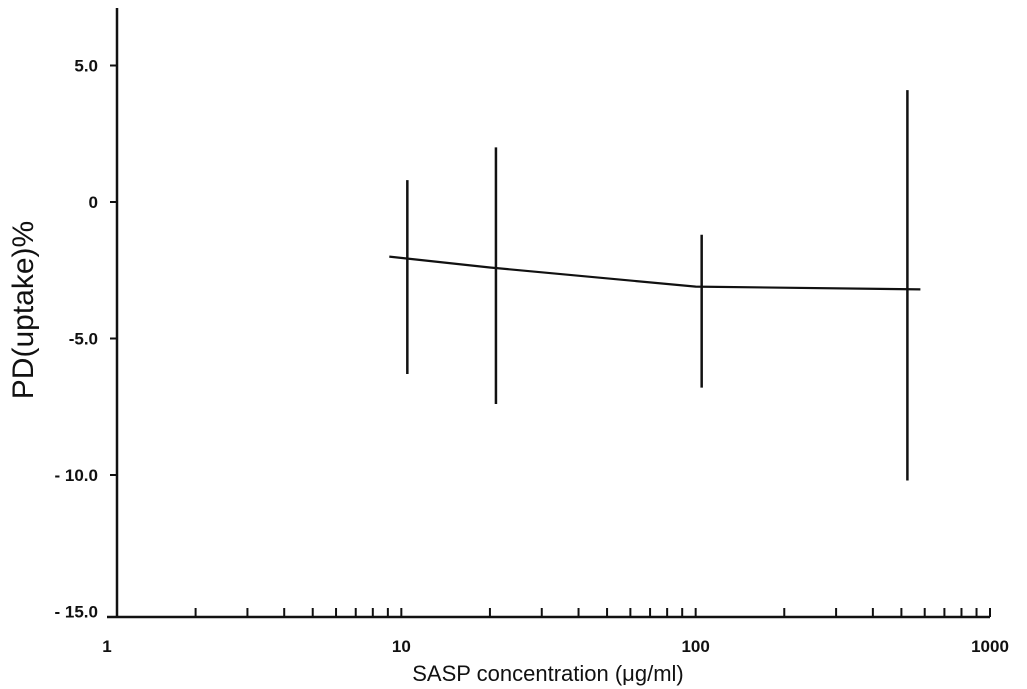 The image size is (1027, 689). I want to click on x-axis-title: SASP concentration (μg/ml), so click(548, 673).